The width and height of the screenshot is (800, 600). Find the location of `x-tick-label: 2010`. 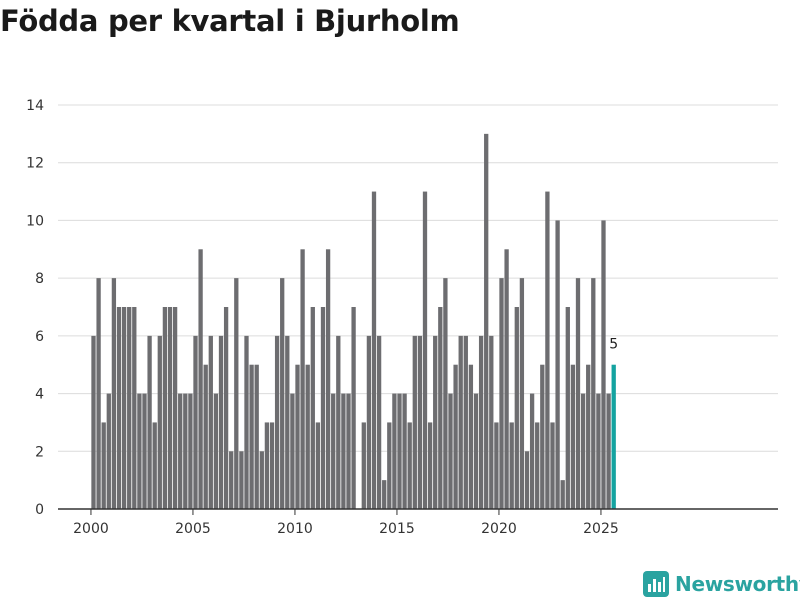

x-tick-label: 2010 is located at coordinates (295, 529).